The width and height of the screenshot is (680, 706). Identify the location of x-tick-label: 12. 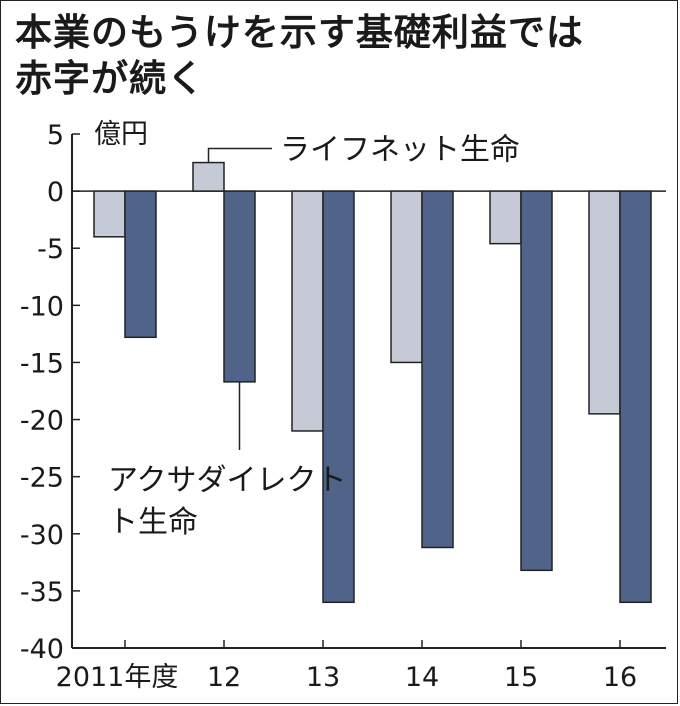
(224, 677).